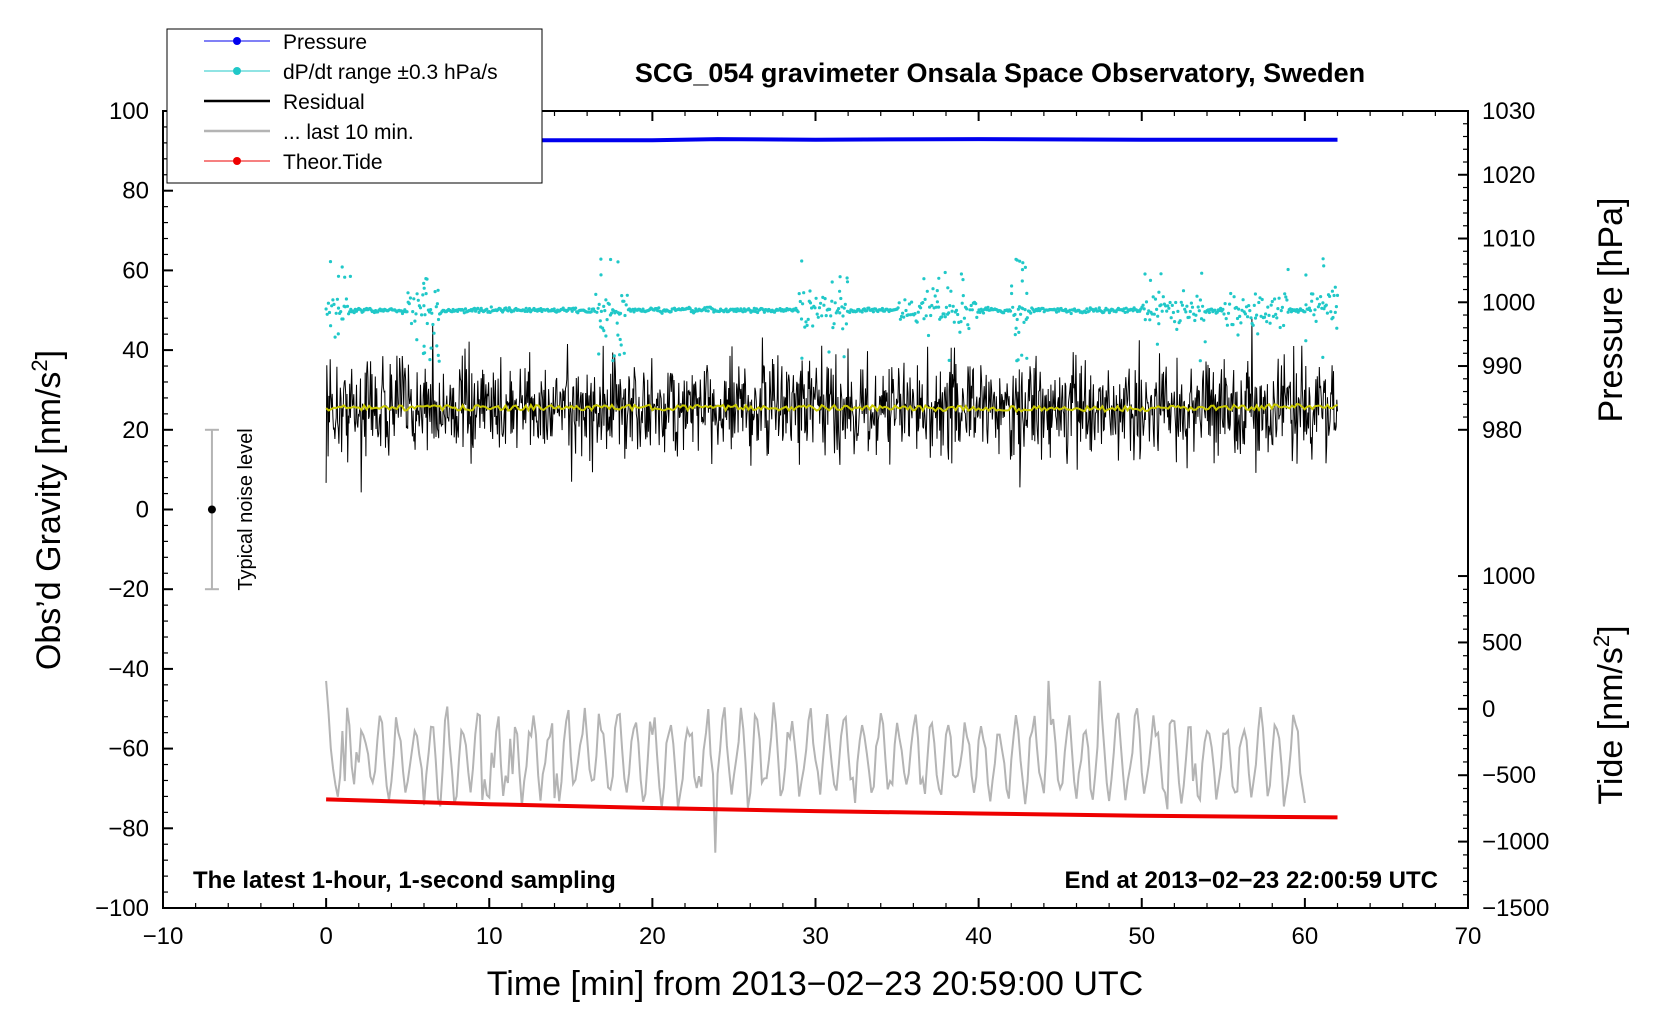  Describe the element at coordinates (211, 509) in the screenshot. I see `noise-center-dot` at that location.